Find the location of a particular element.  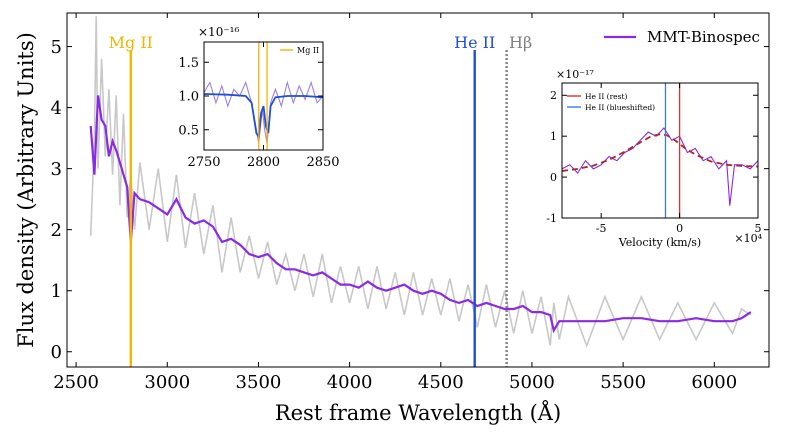

legend-label: MMT-Binospec is located at coordinates (703, 37).